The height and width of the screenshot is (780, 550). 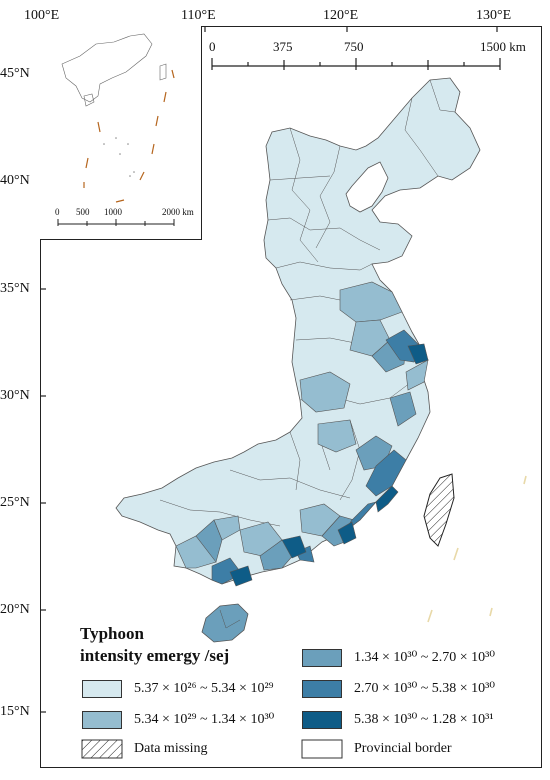 I want to click on inset-canvas, so click(x=116, y=129).